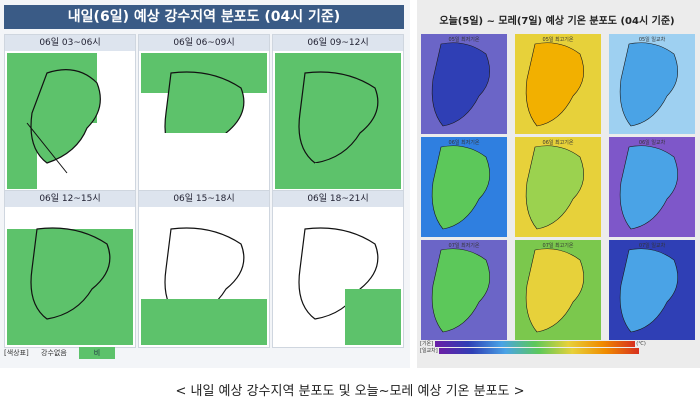 This screenshot has height=406, width=700. Describe the element at coordinates (350, 391) in the screenshot. I see `figure-caption: < 내일 예상 강수지역 분포도 및 오늘~모레 예상 기온 분포도 >` at that location.